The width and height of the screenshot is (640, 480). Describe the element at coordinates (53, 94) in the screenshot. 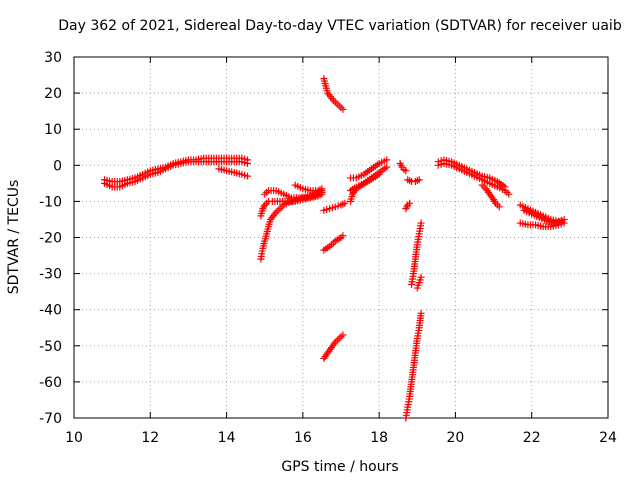

I see `y-tick-label: 20` at that location.